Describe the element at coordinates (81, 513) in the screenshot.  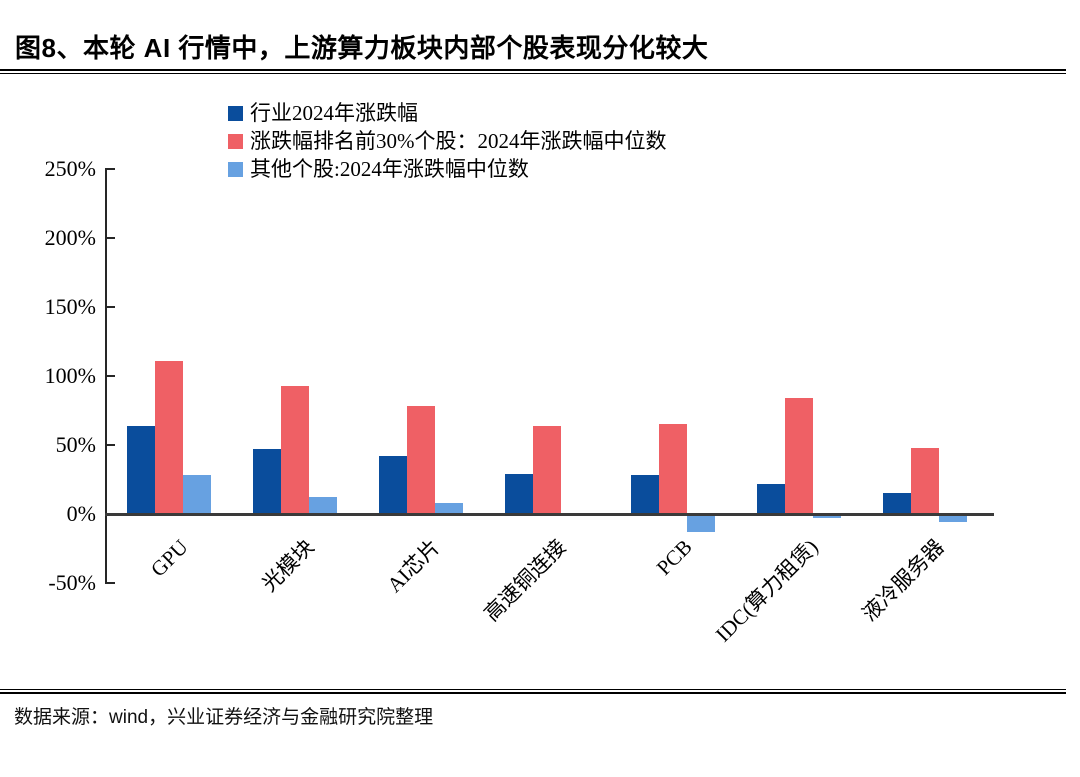
I see `y-axis-tick-label: 0%` at that location.